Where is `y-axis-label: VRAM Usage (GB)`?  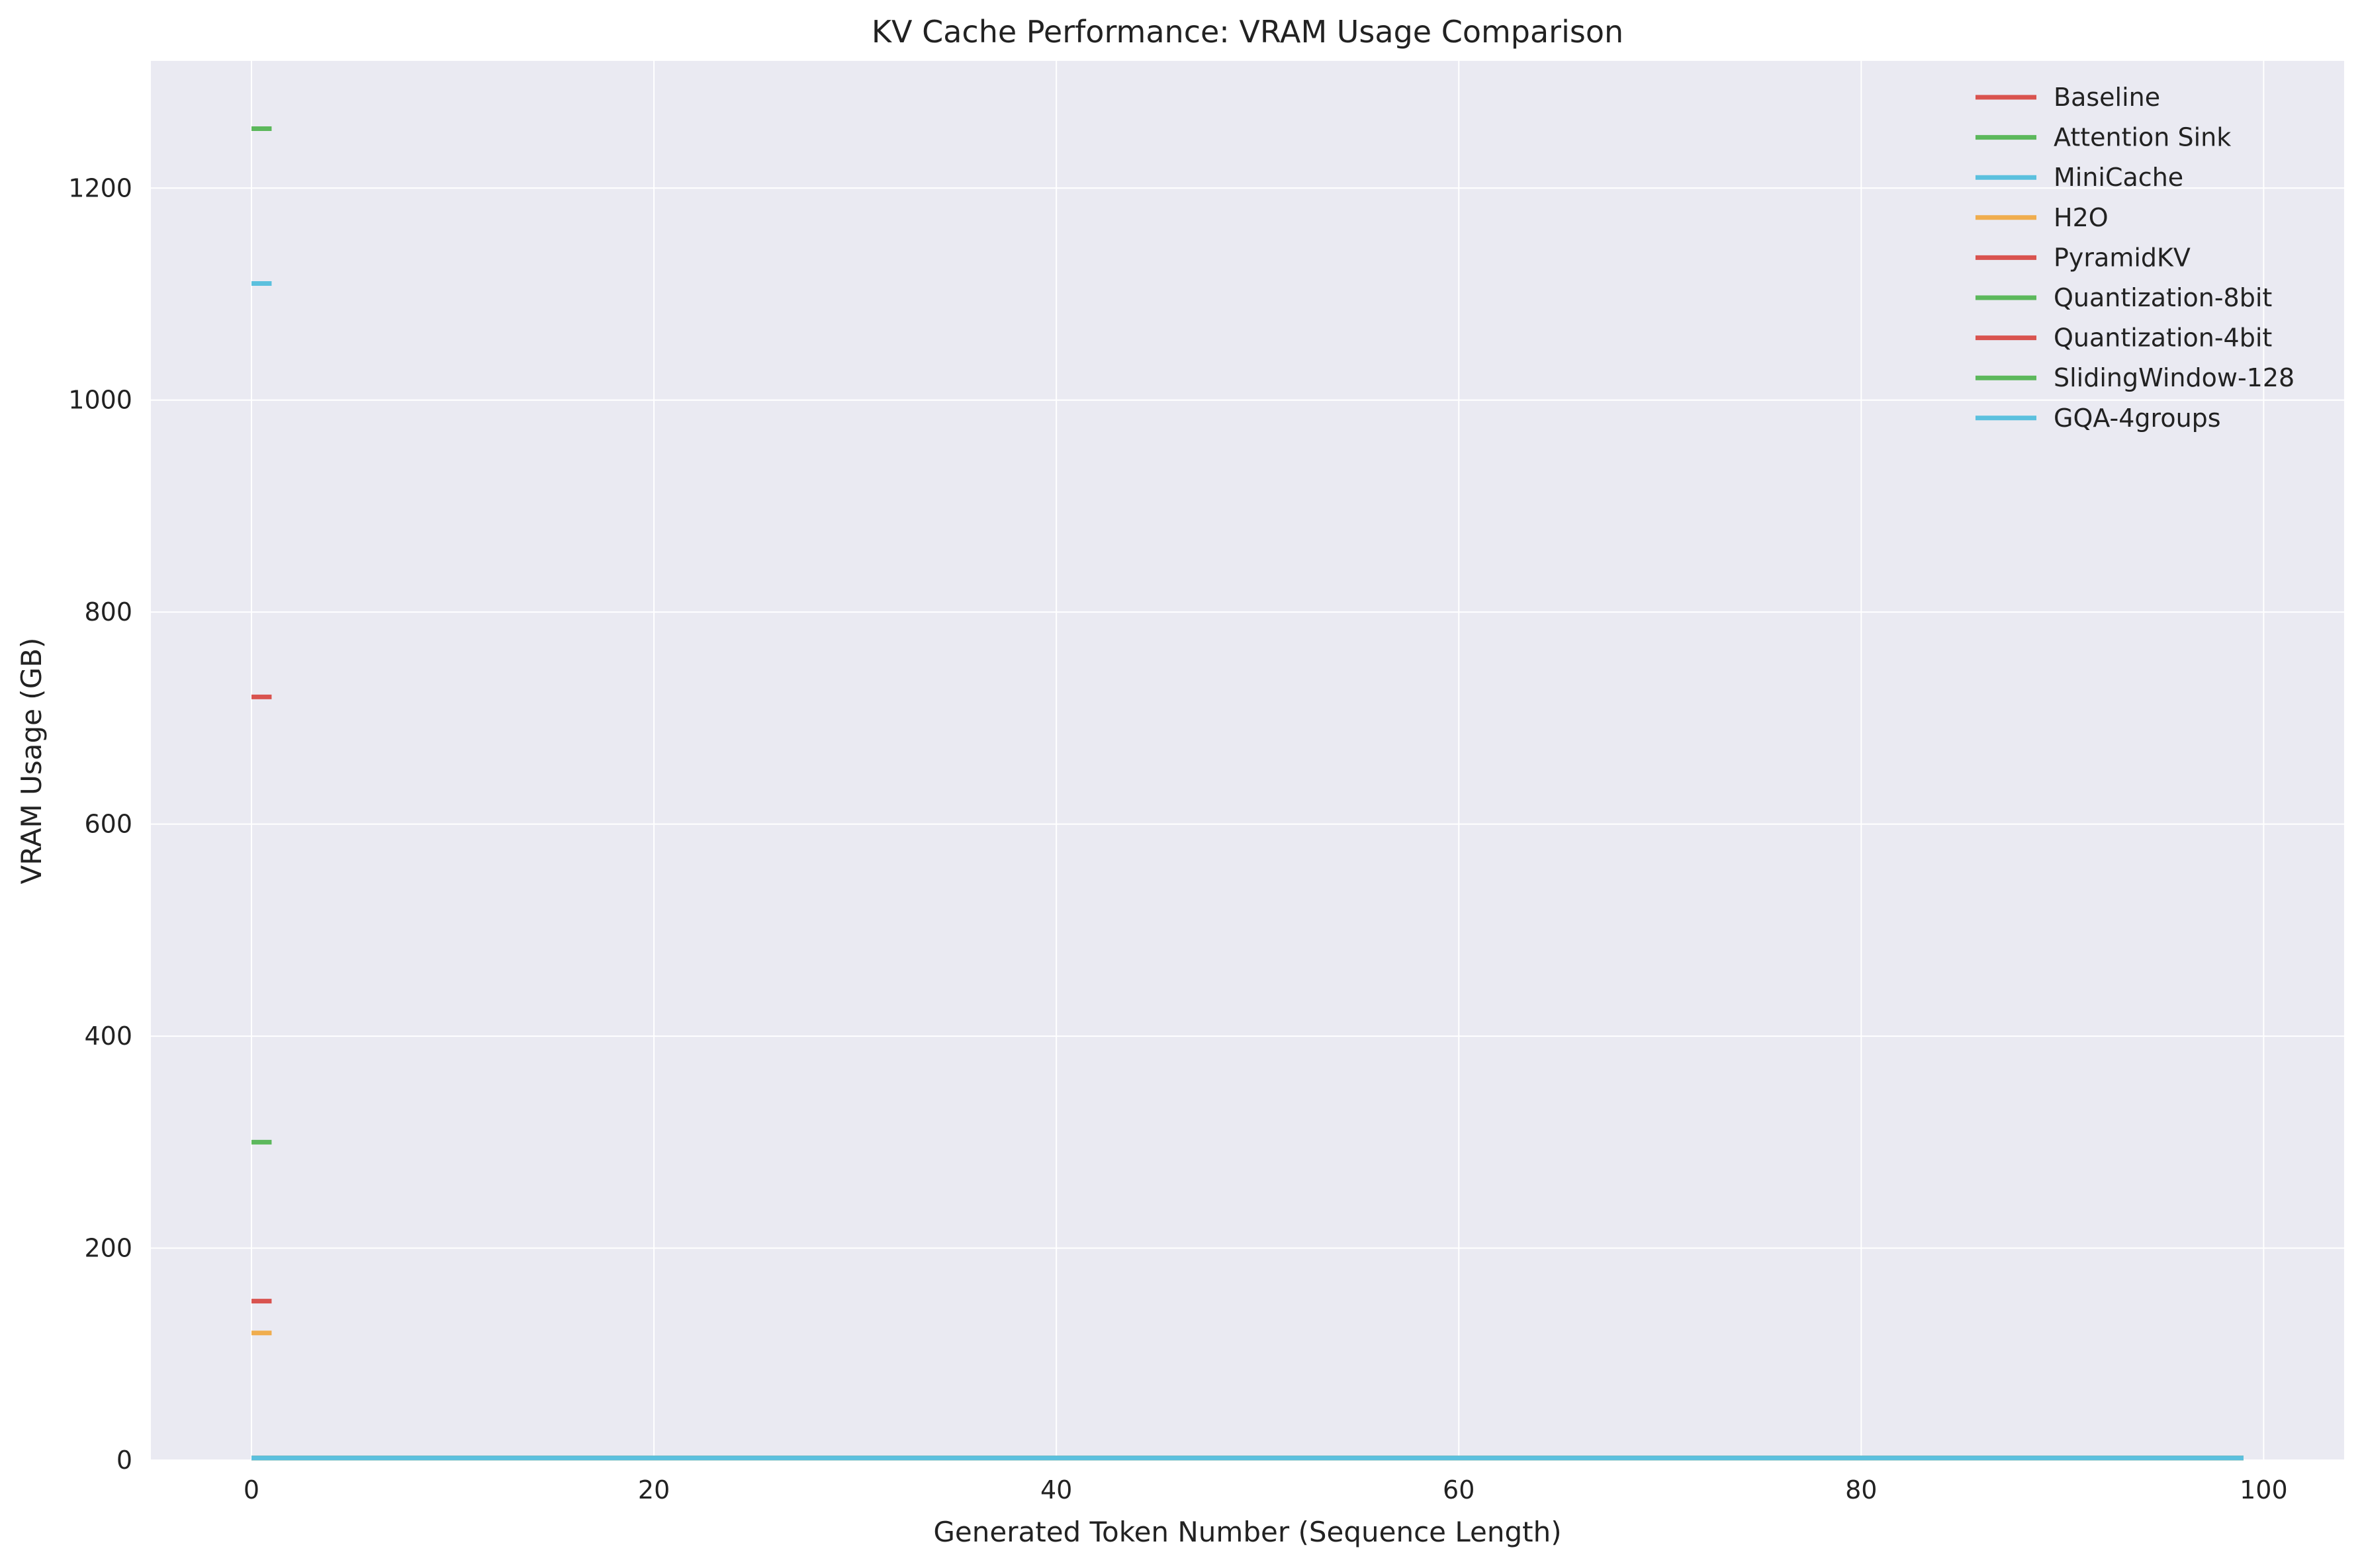 y-axis-label: VRAM Usage (GB) is located at coordinates (31, 762).